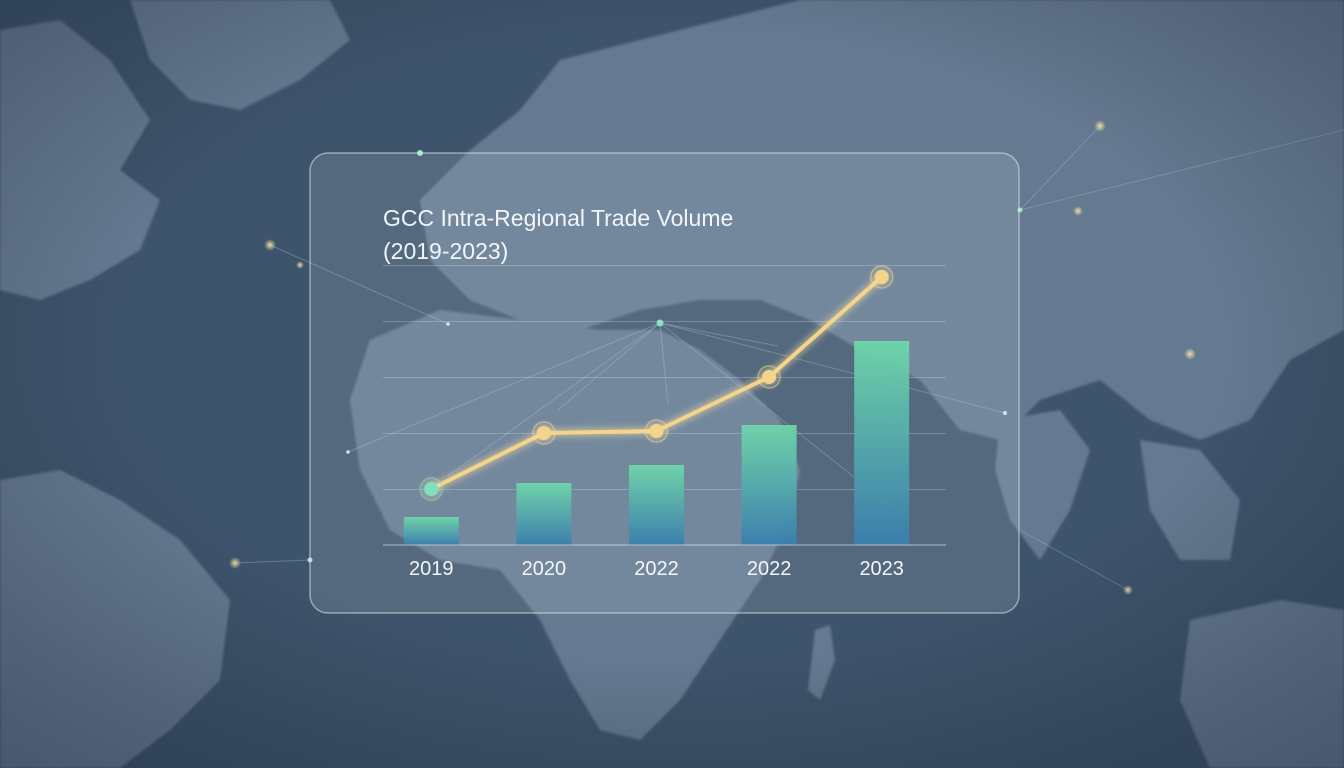 Image resolution: width=1344 pixels, height=768 pixels. Describe the element at coordinates (431, 569) in the screenshot. I see `x-tick-label: 2019` at that location.